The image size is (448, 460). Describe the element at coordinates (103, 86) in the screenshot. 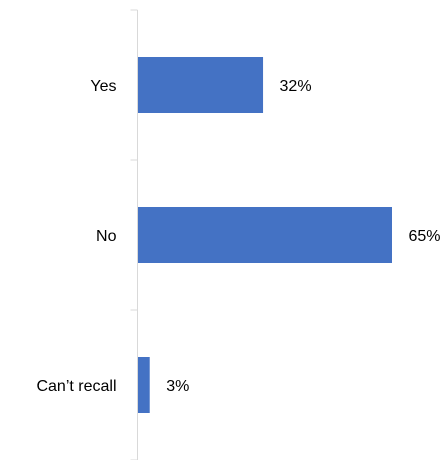

I see `category-label: Yes` at that location.